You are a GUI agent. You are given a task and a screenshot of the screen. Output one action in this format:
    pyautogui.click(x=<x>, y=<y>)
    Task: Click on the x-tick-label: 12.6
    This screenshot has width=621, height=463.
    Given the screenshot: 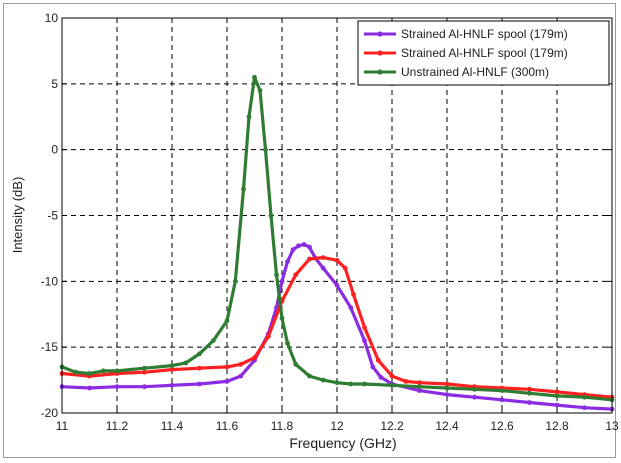 What is the action you would take?
    pyautogui.click(x=502, y=426)
    